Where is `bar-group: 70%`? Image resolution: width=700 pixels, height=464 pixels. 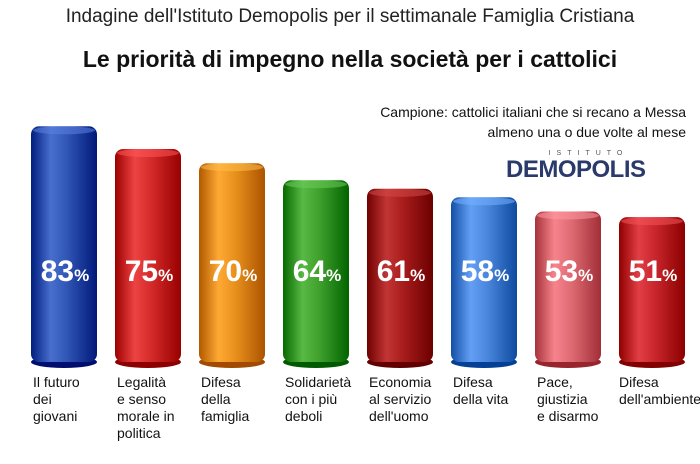 bar-group: 70% is located at coordinates (232, 265).